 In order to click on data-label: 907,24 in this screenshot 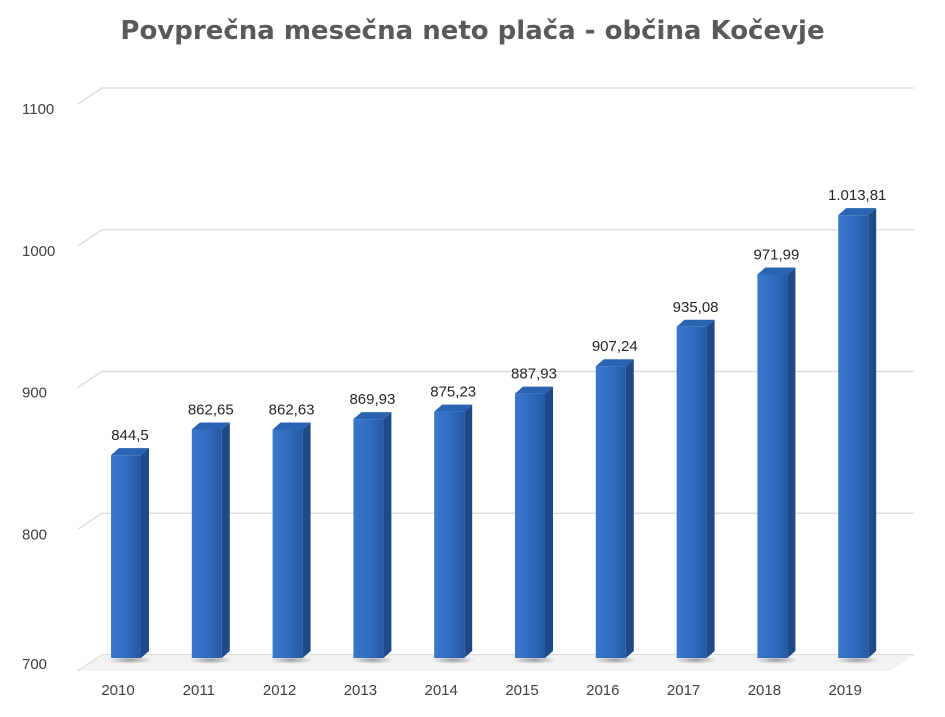, I will do `click(615, 346)`.